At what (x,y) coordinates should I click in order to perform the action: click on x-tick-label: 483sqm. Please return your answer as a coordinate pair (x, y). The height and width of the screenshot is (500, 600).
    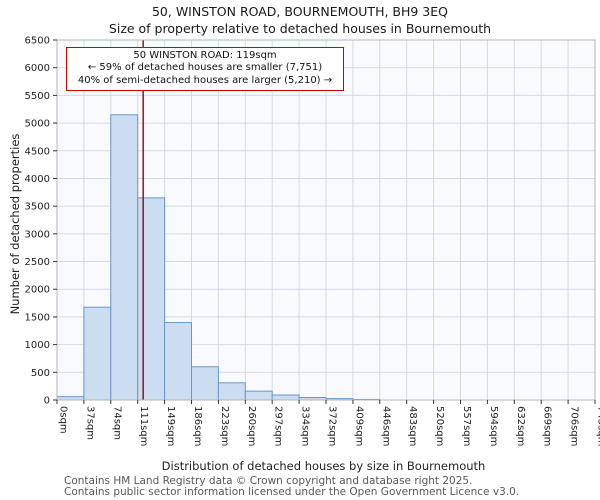
    Looking at the image, I should click on (412, 426).